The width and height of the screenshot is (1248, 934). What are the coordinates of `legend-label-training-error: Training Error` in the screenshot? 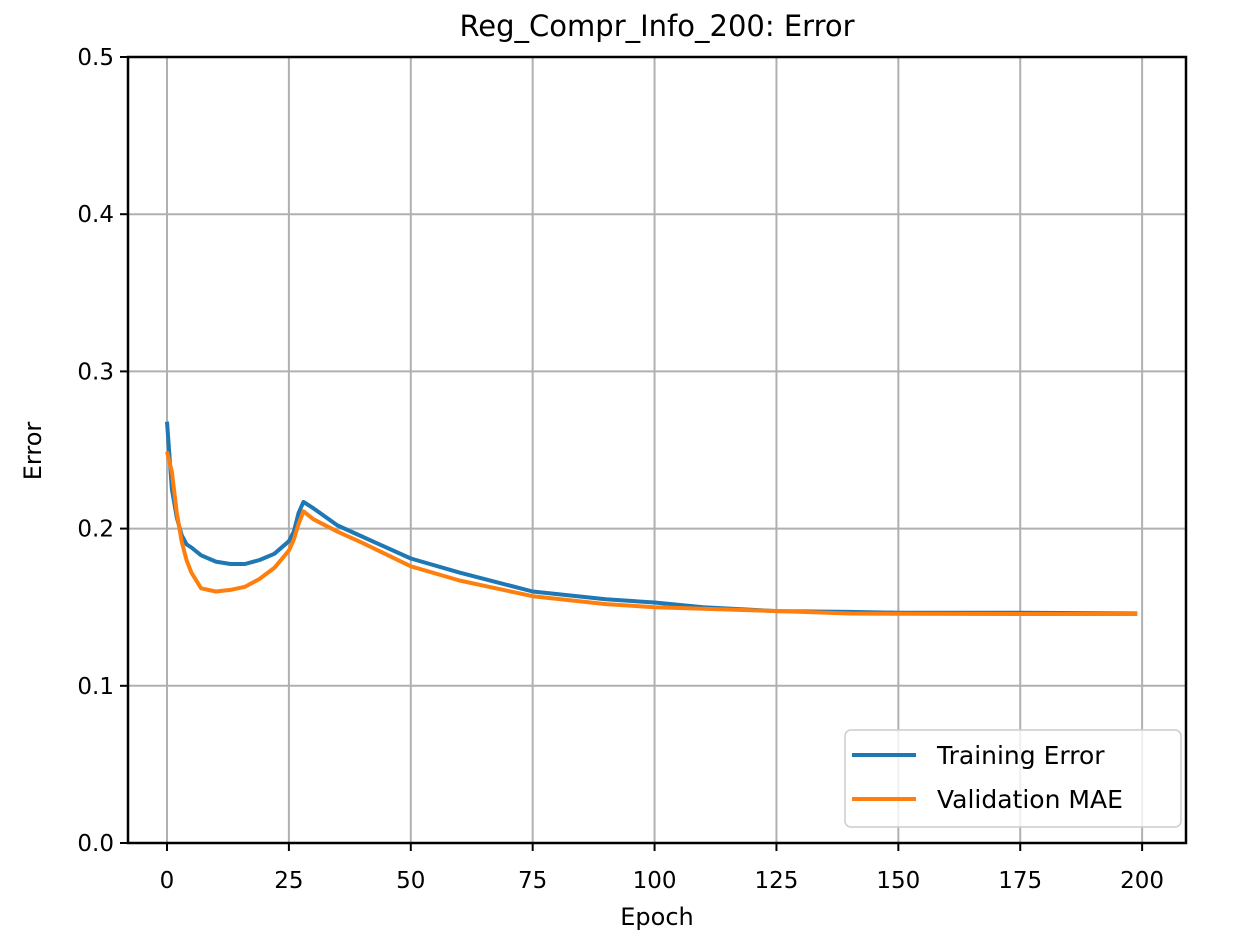 It's located at (1020, 755).